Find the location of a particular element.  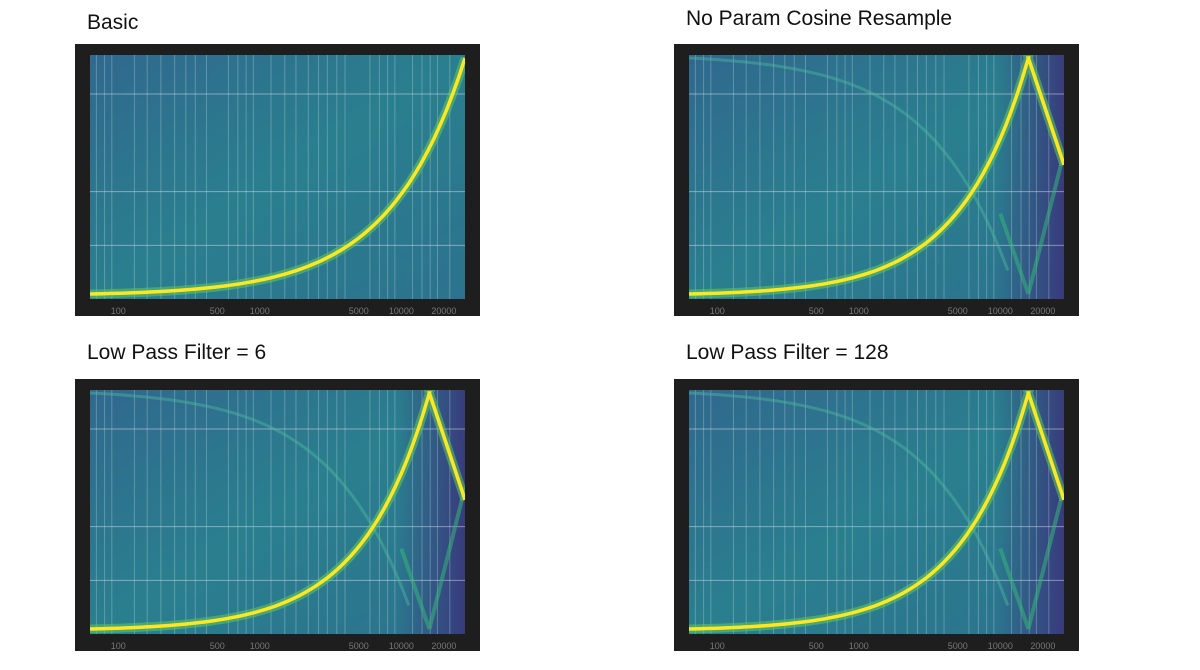

panel-title: Low Pass Filter = 6 is located at coordinates (176, 352).